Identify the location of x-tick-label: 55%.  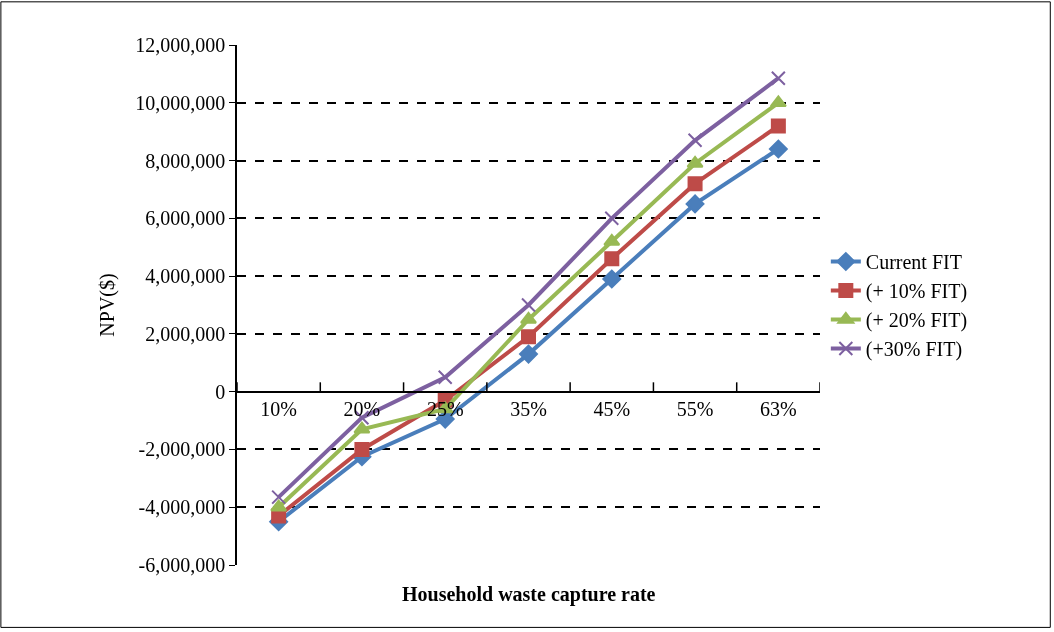
(695, 409).